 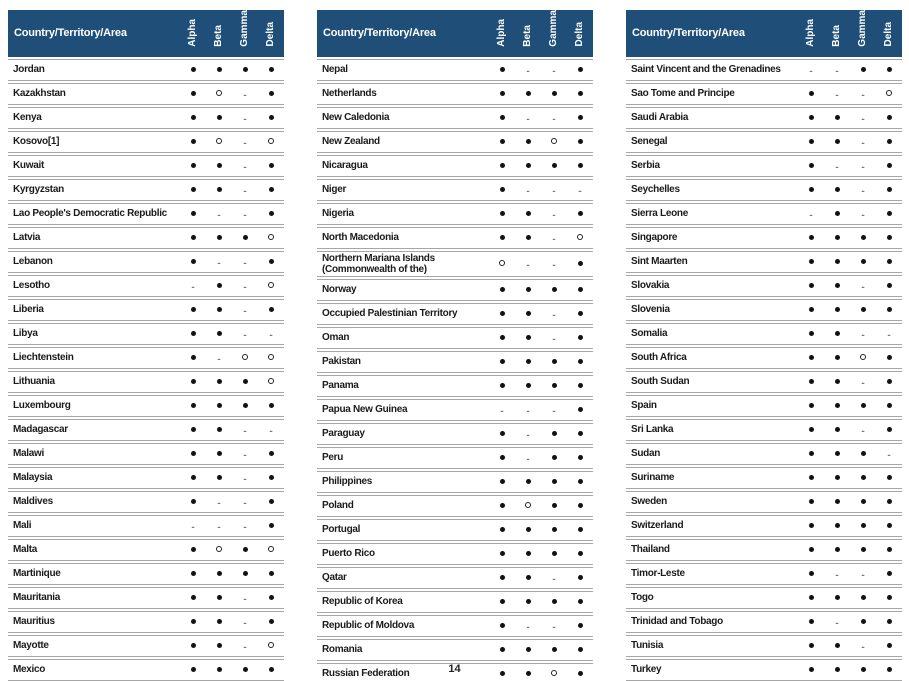 What do you see at coordinates (712, 549) in the screenshot?
I see `country-name: Thailand` at bounding box center [712, 549].